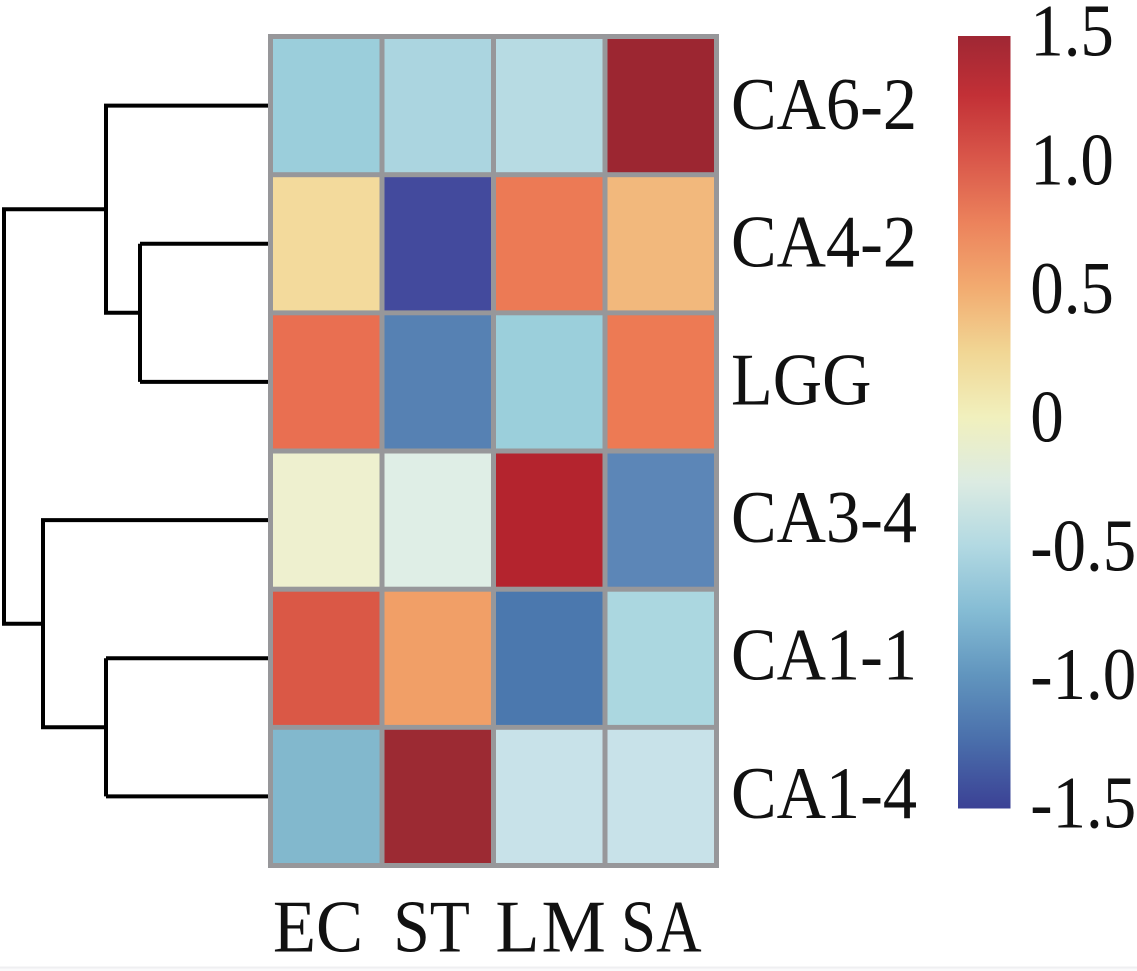 The image size is (1137, 971). Describe the element at coordinates (661, 927) in the screenshot. I see `svg-text: SA` at that location.